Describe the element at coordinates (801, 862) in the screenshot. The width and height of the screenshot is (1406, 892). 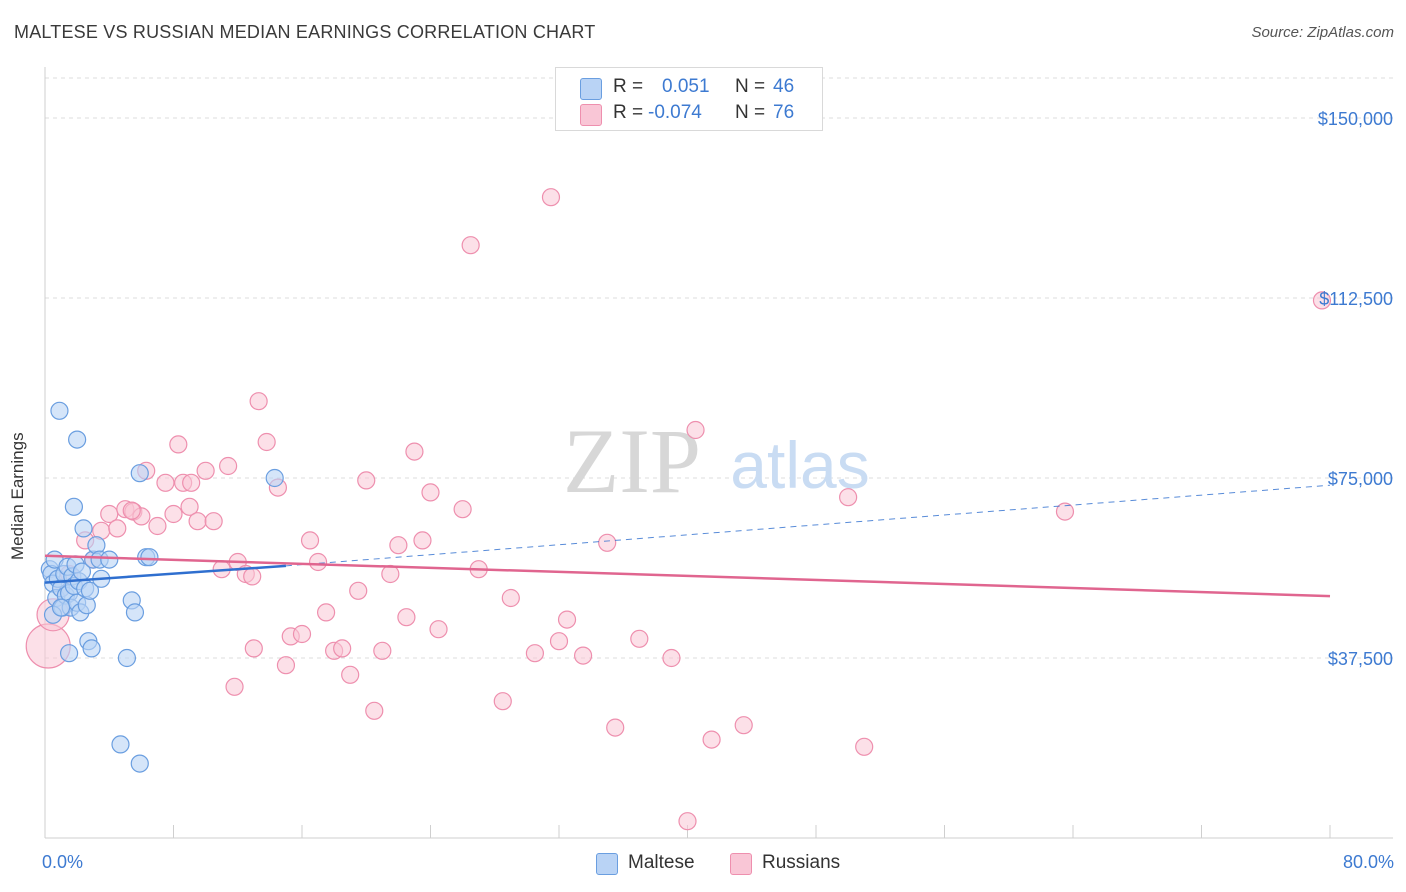
I see `legend-label-russians: Russians` at that location.